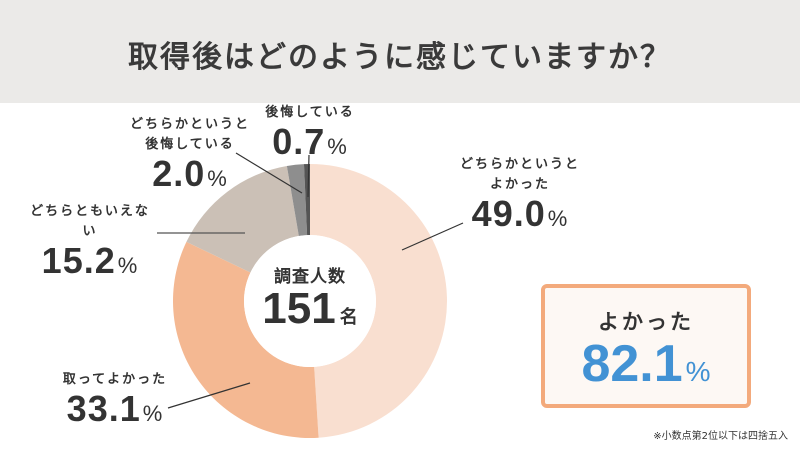 Image resolution: width=800 pixels, height=450 pixels. What do you see at coordinates (115, 400) in the screenshot?
I see `label-glad-took: 取ってよかった 33.1%` at bounding box center [115, 400].